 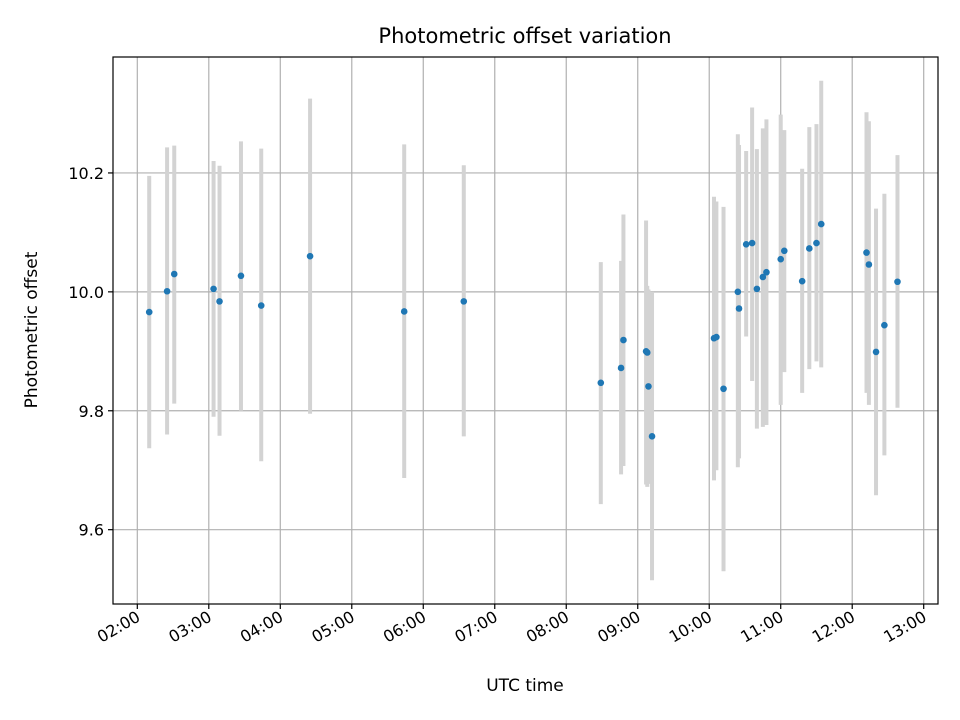 What do you see at coordinates (91, 530) in the screenshot?
I see `y-tick-label: 9.6` at bounding box center [91, 530].